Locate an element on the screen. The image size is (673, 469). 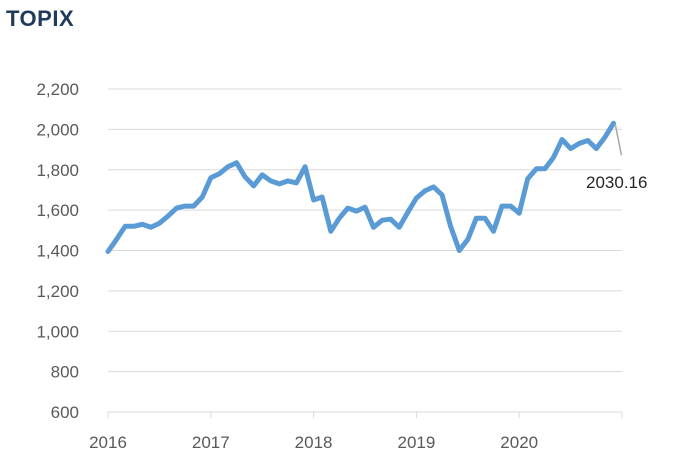
annotations: 2030.16 is located at coordinates (616, 158).